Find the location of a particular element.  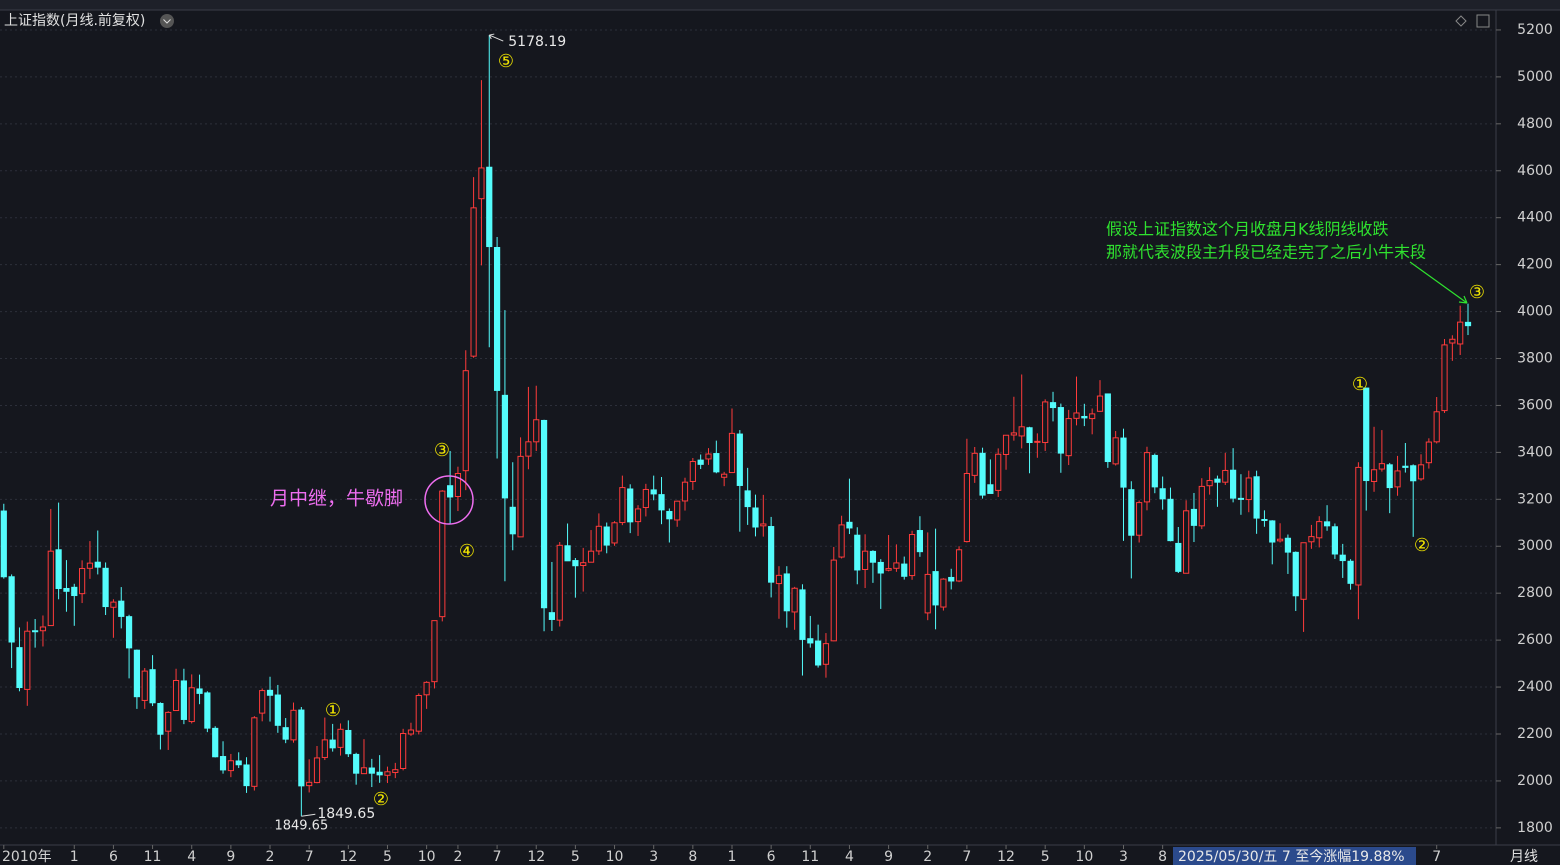

title-dropdown is located at coordinates (167, 21).